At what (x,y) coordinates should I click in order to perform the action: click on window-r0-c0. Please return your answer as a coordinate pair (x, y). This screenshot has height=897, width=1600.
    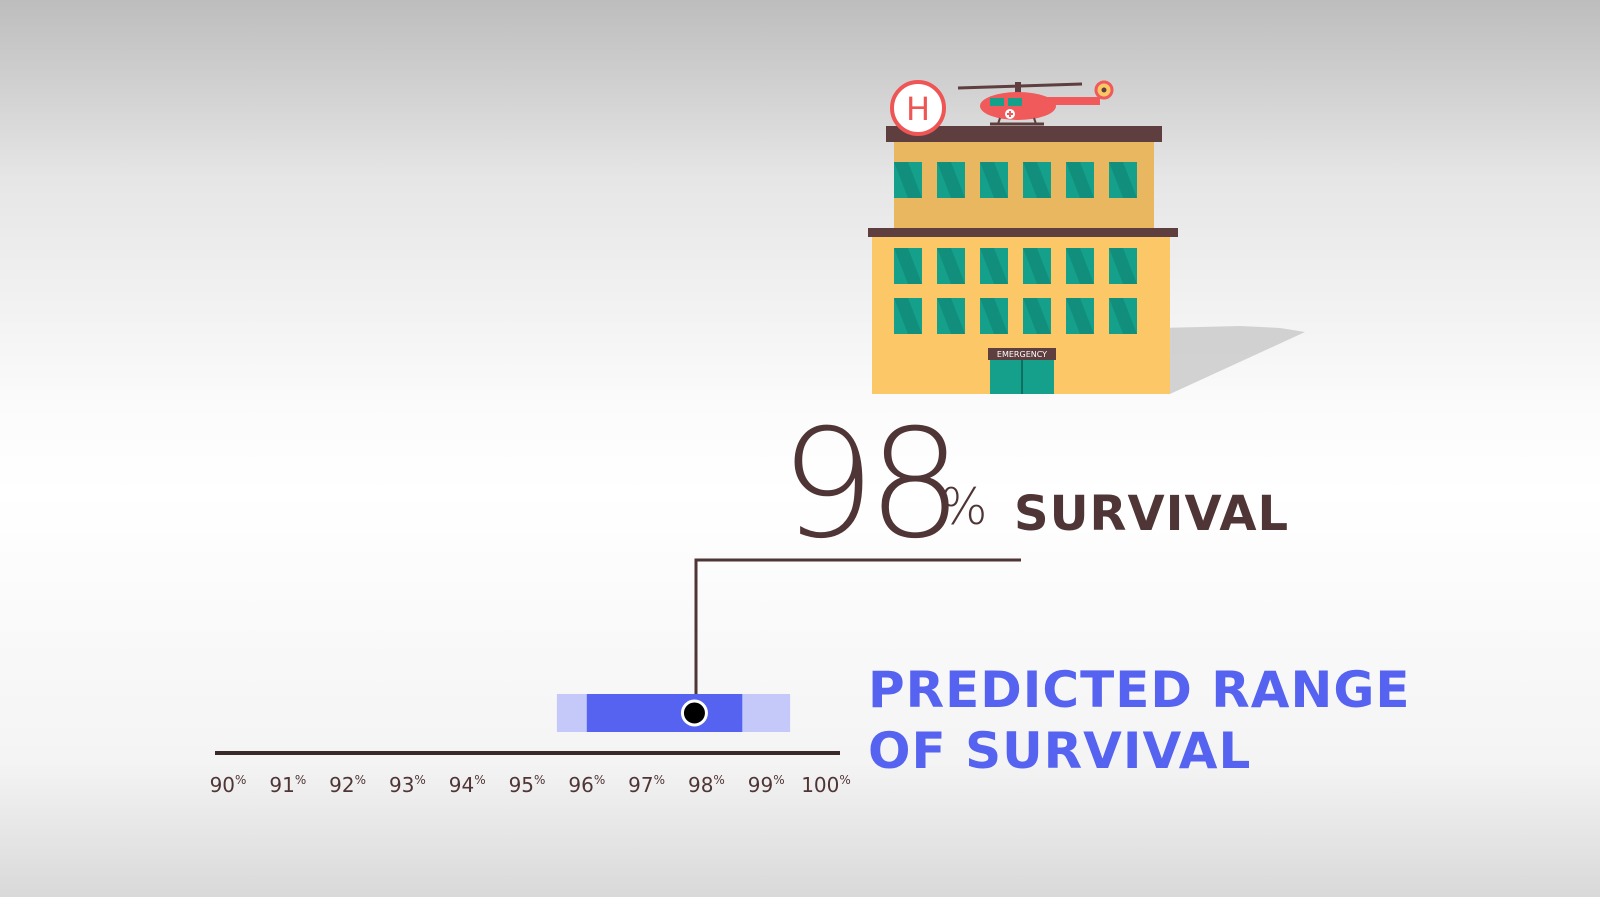
    Looking at the image, I should click on (908, 180).